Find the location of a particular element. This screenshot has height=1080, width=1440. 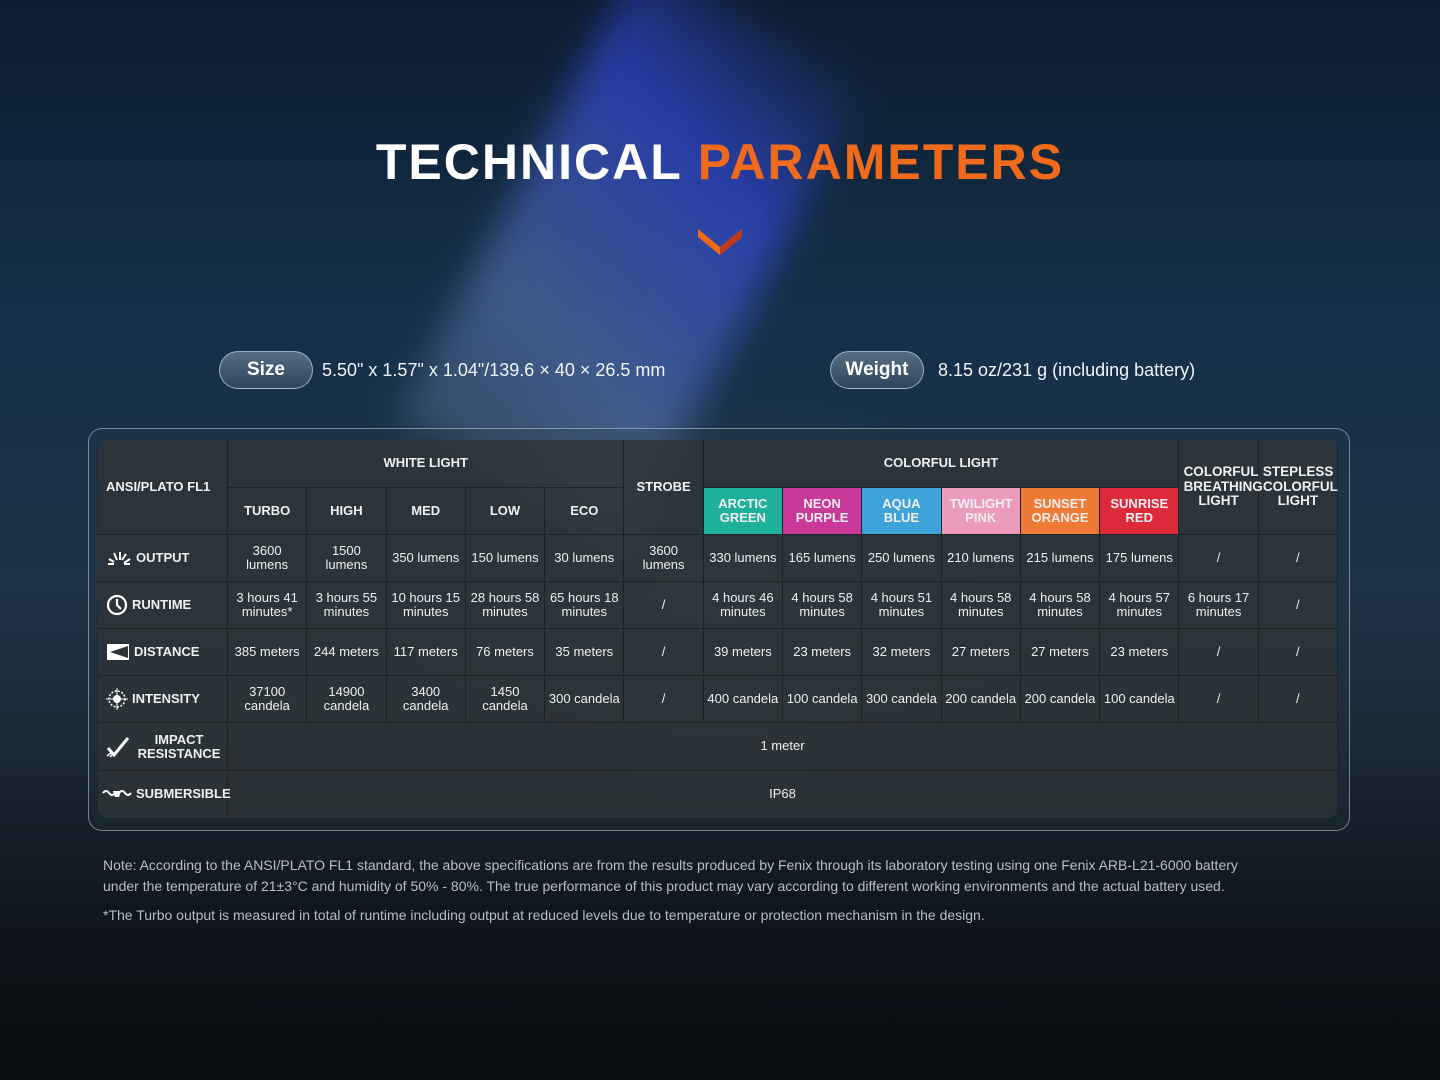

value-cell-text: 30 lumens is located at coordinates (584, 557).